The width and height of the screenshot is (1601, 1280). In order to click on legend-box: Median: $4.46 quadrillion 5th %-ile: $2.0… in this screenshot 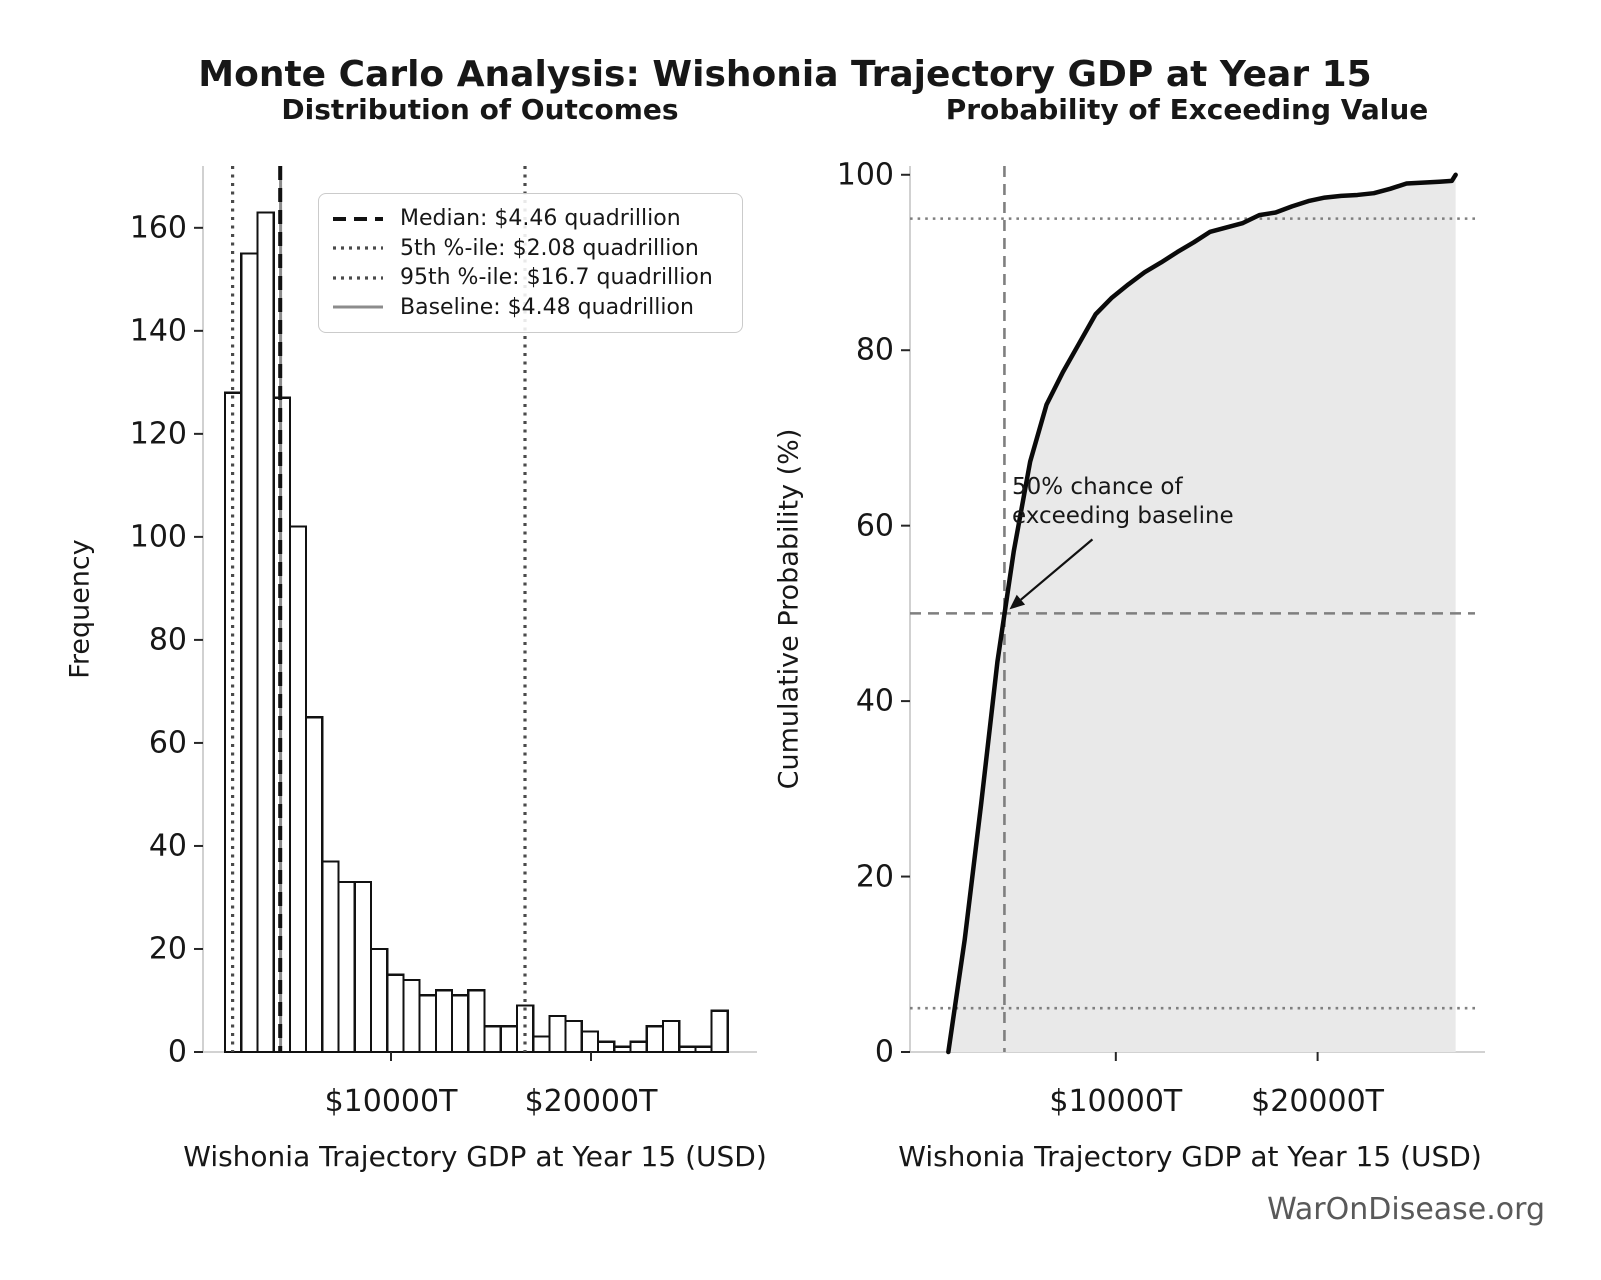, I will do `click(530, 263)`.